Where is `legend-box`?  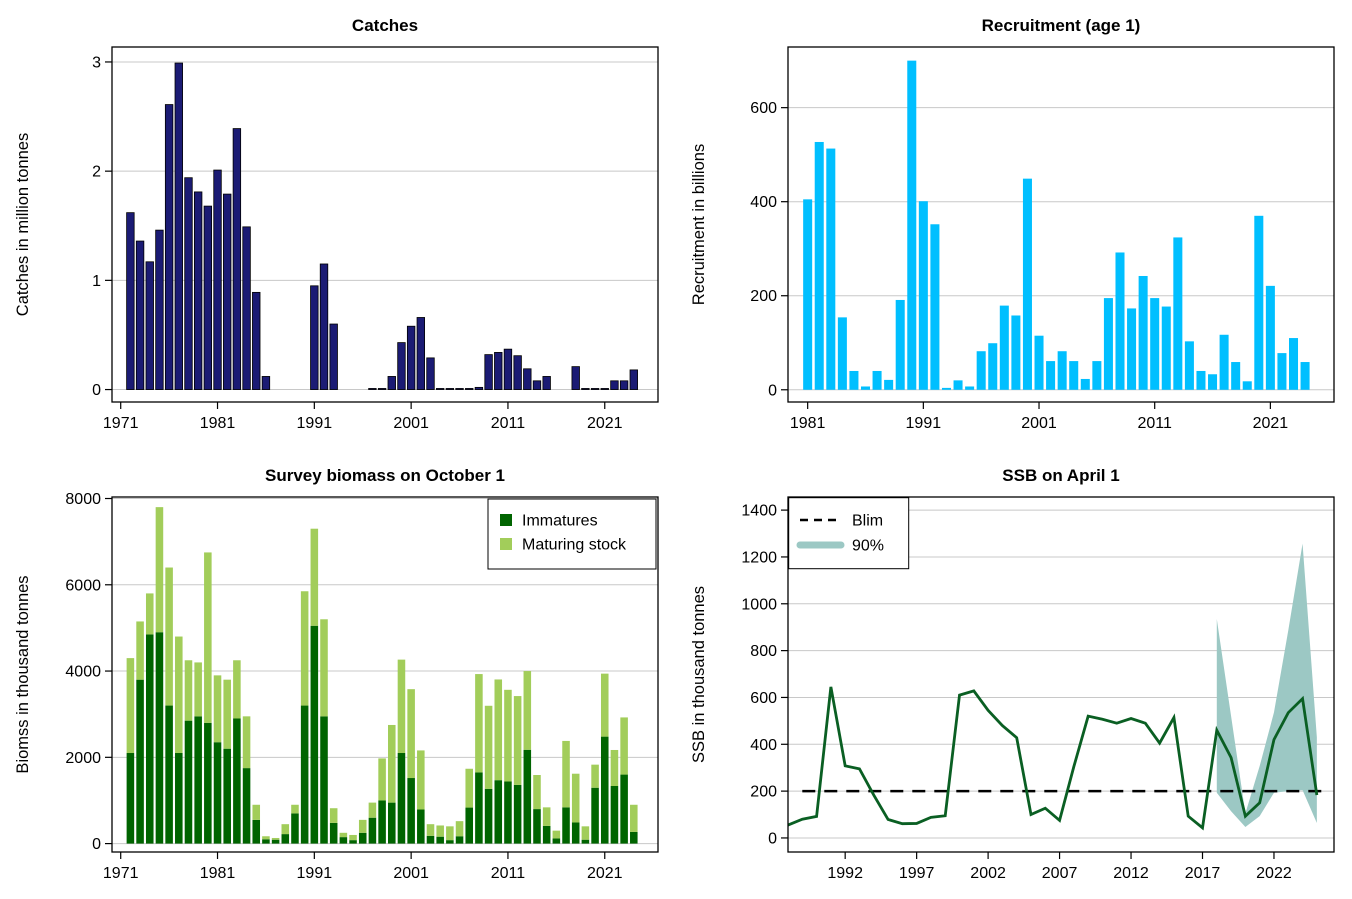 legend-box is located at coordinates (572, 534).